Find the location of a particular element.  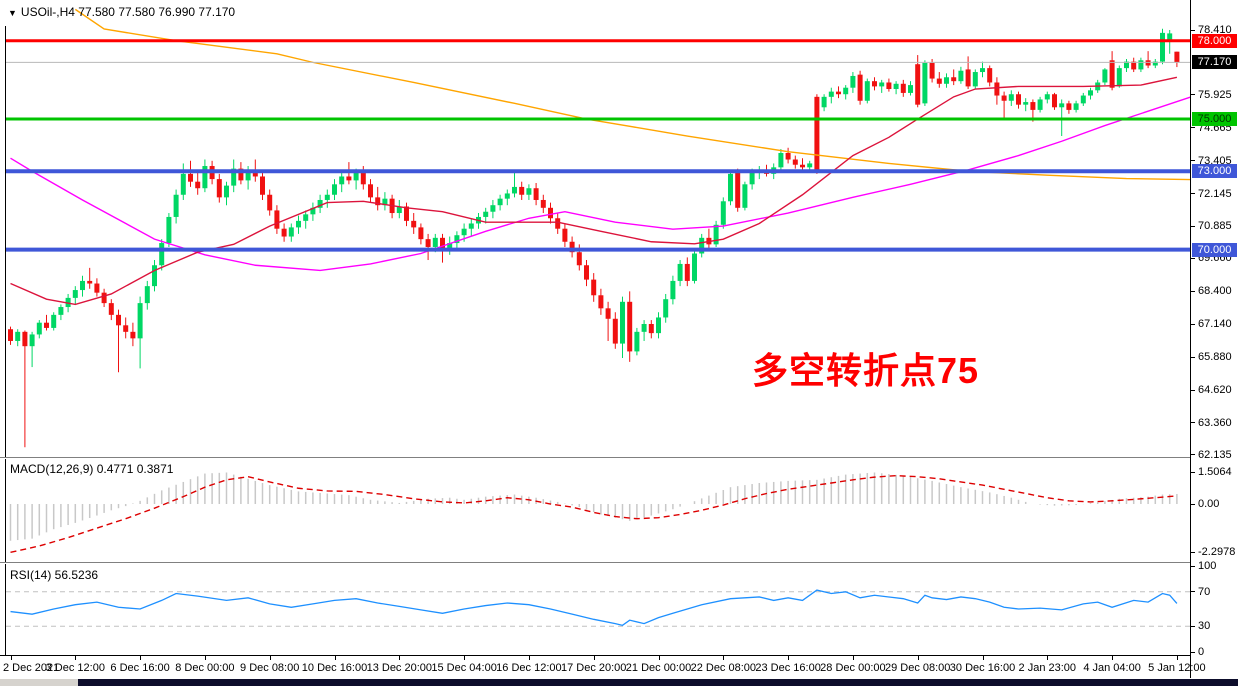

time-axis-label: 23 Dec 16:00 is located at coordinates (788, 668).